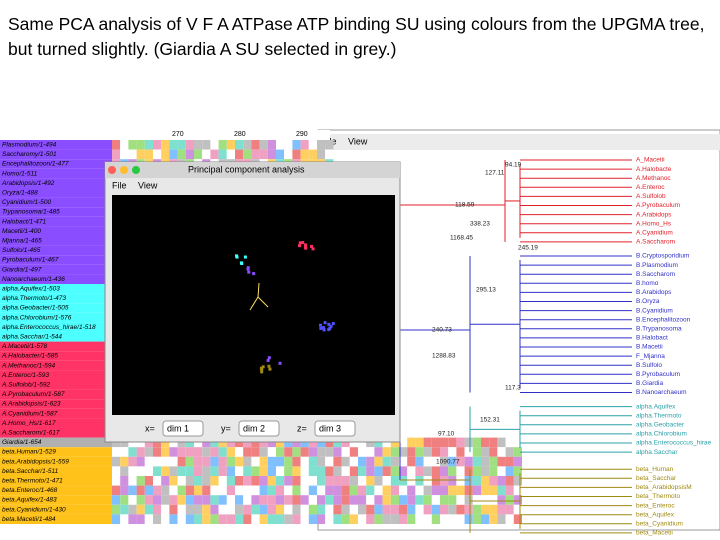 This screenshot has height=540, width=720. Describe the element at coordinates (30, 471) in the screenshot. I see `sequence-name: beta.Sacchar/1-511` at that location.